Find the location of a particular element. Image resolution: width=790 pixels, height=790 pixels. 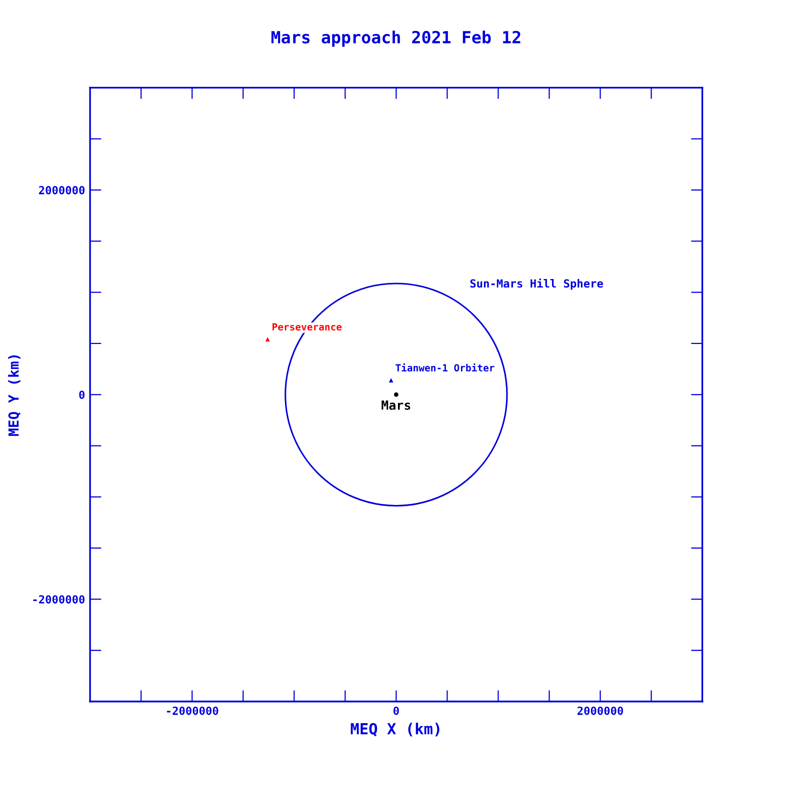

y-tick-label: 0 is located at coordinates (82, 394).